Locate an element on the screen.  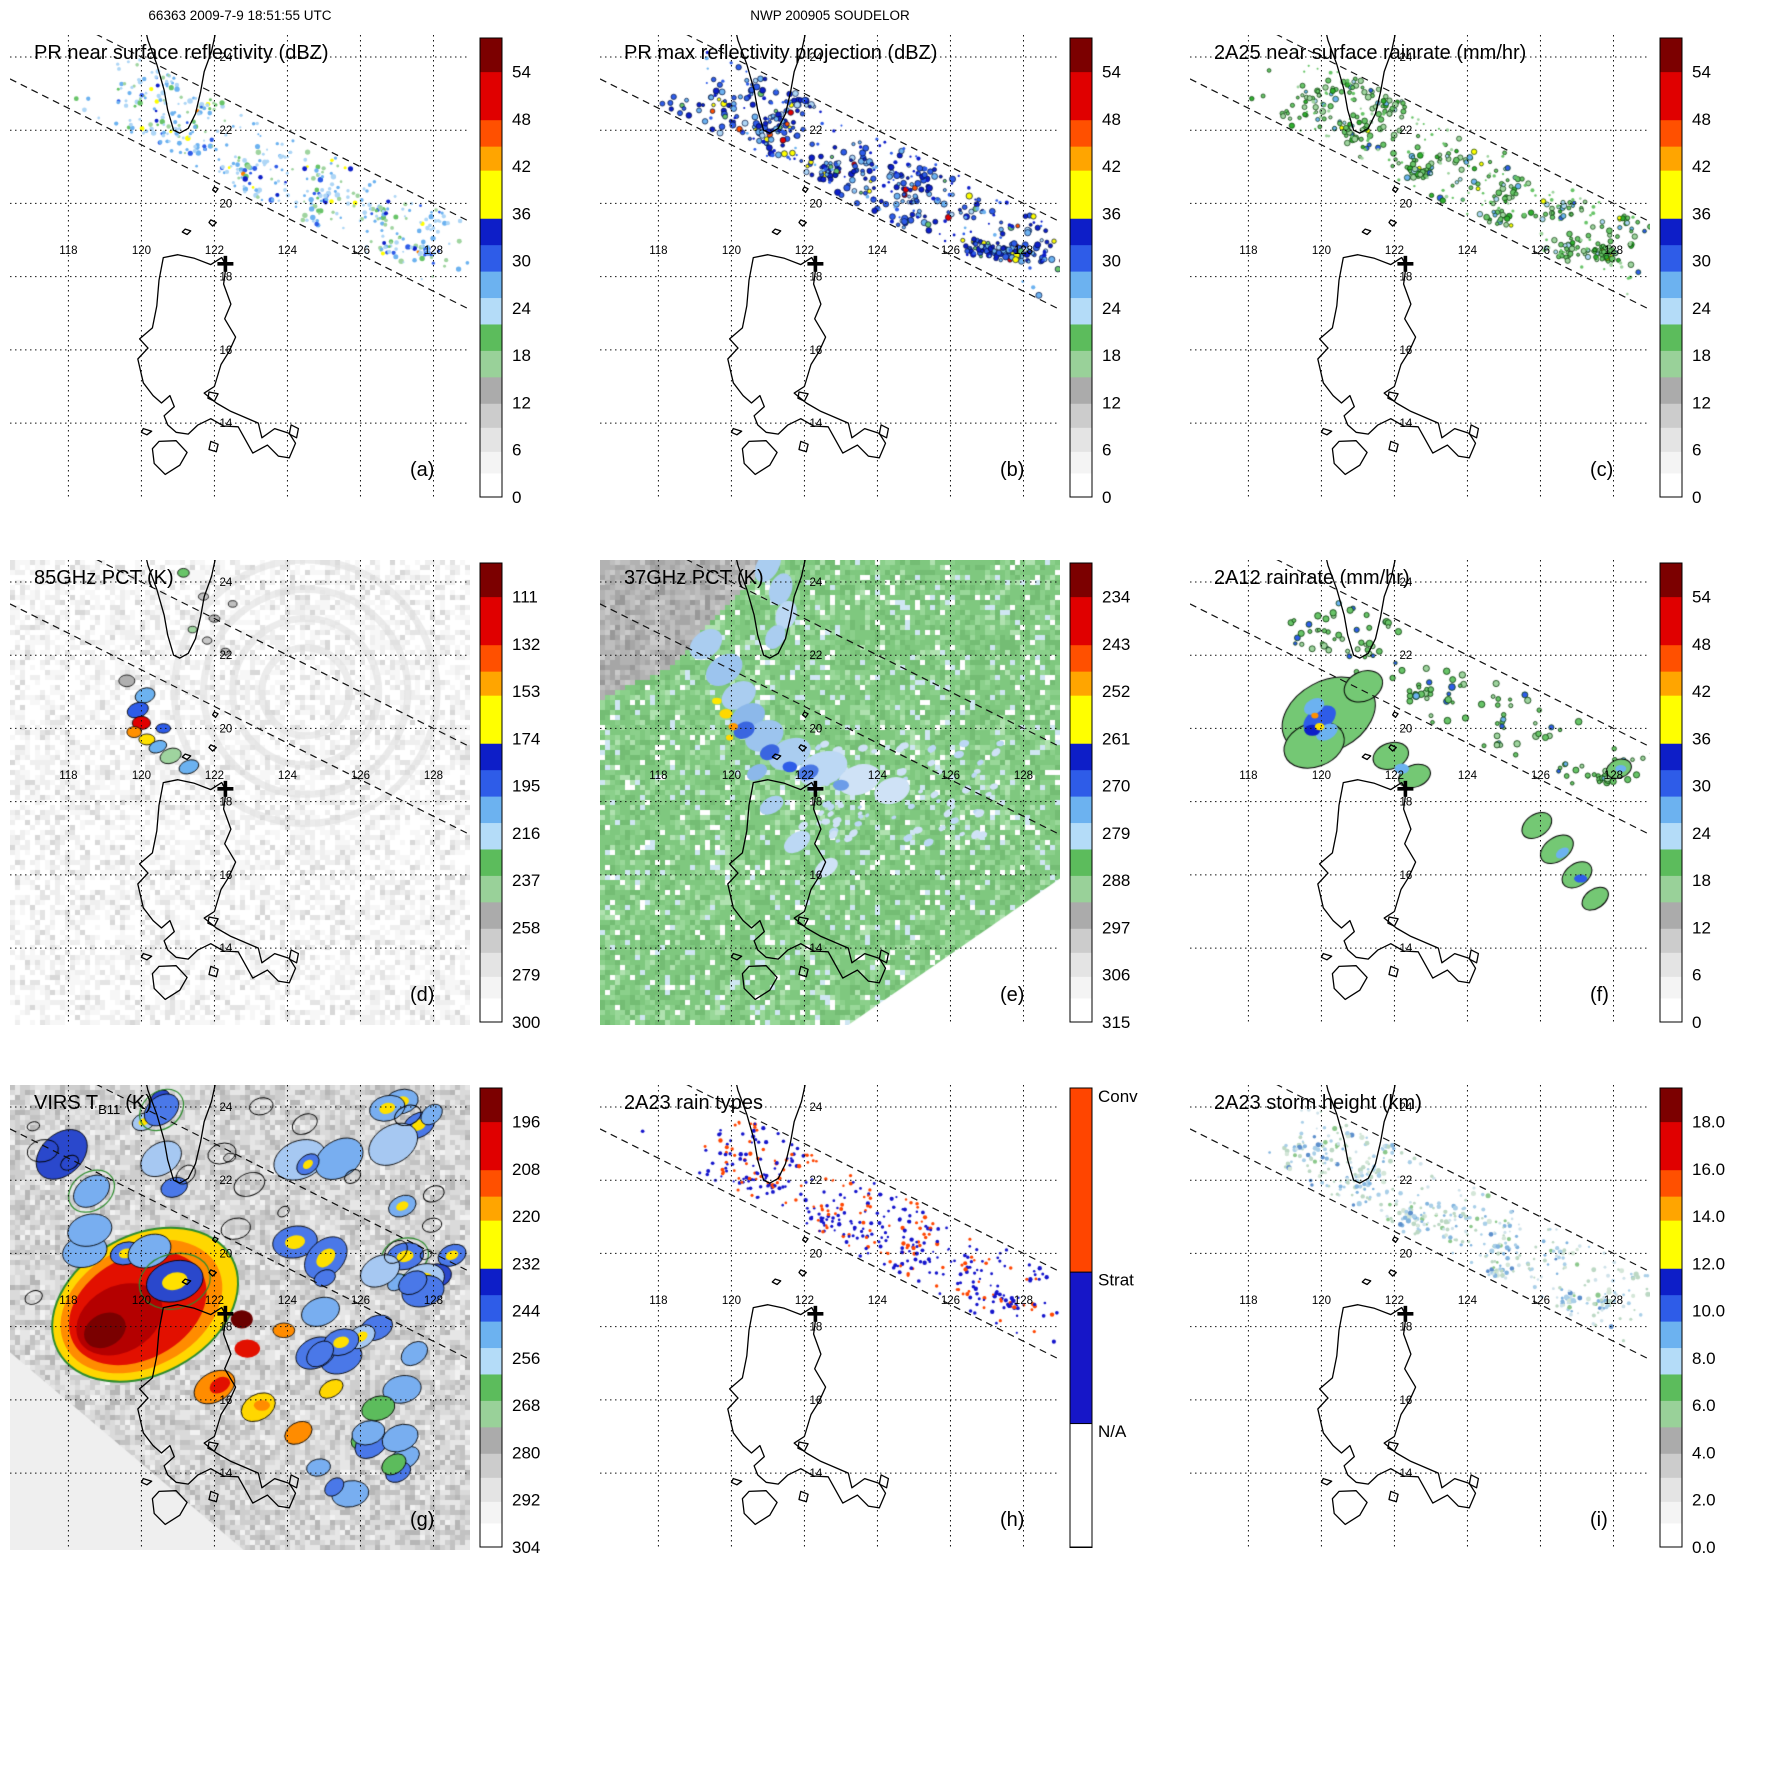
colorbar-tick-label: 244 is located at coordinates (526, 1311).